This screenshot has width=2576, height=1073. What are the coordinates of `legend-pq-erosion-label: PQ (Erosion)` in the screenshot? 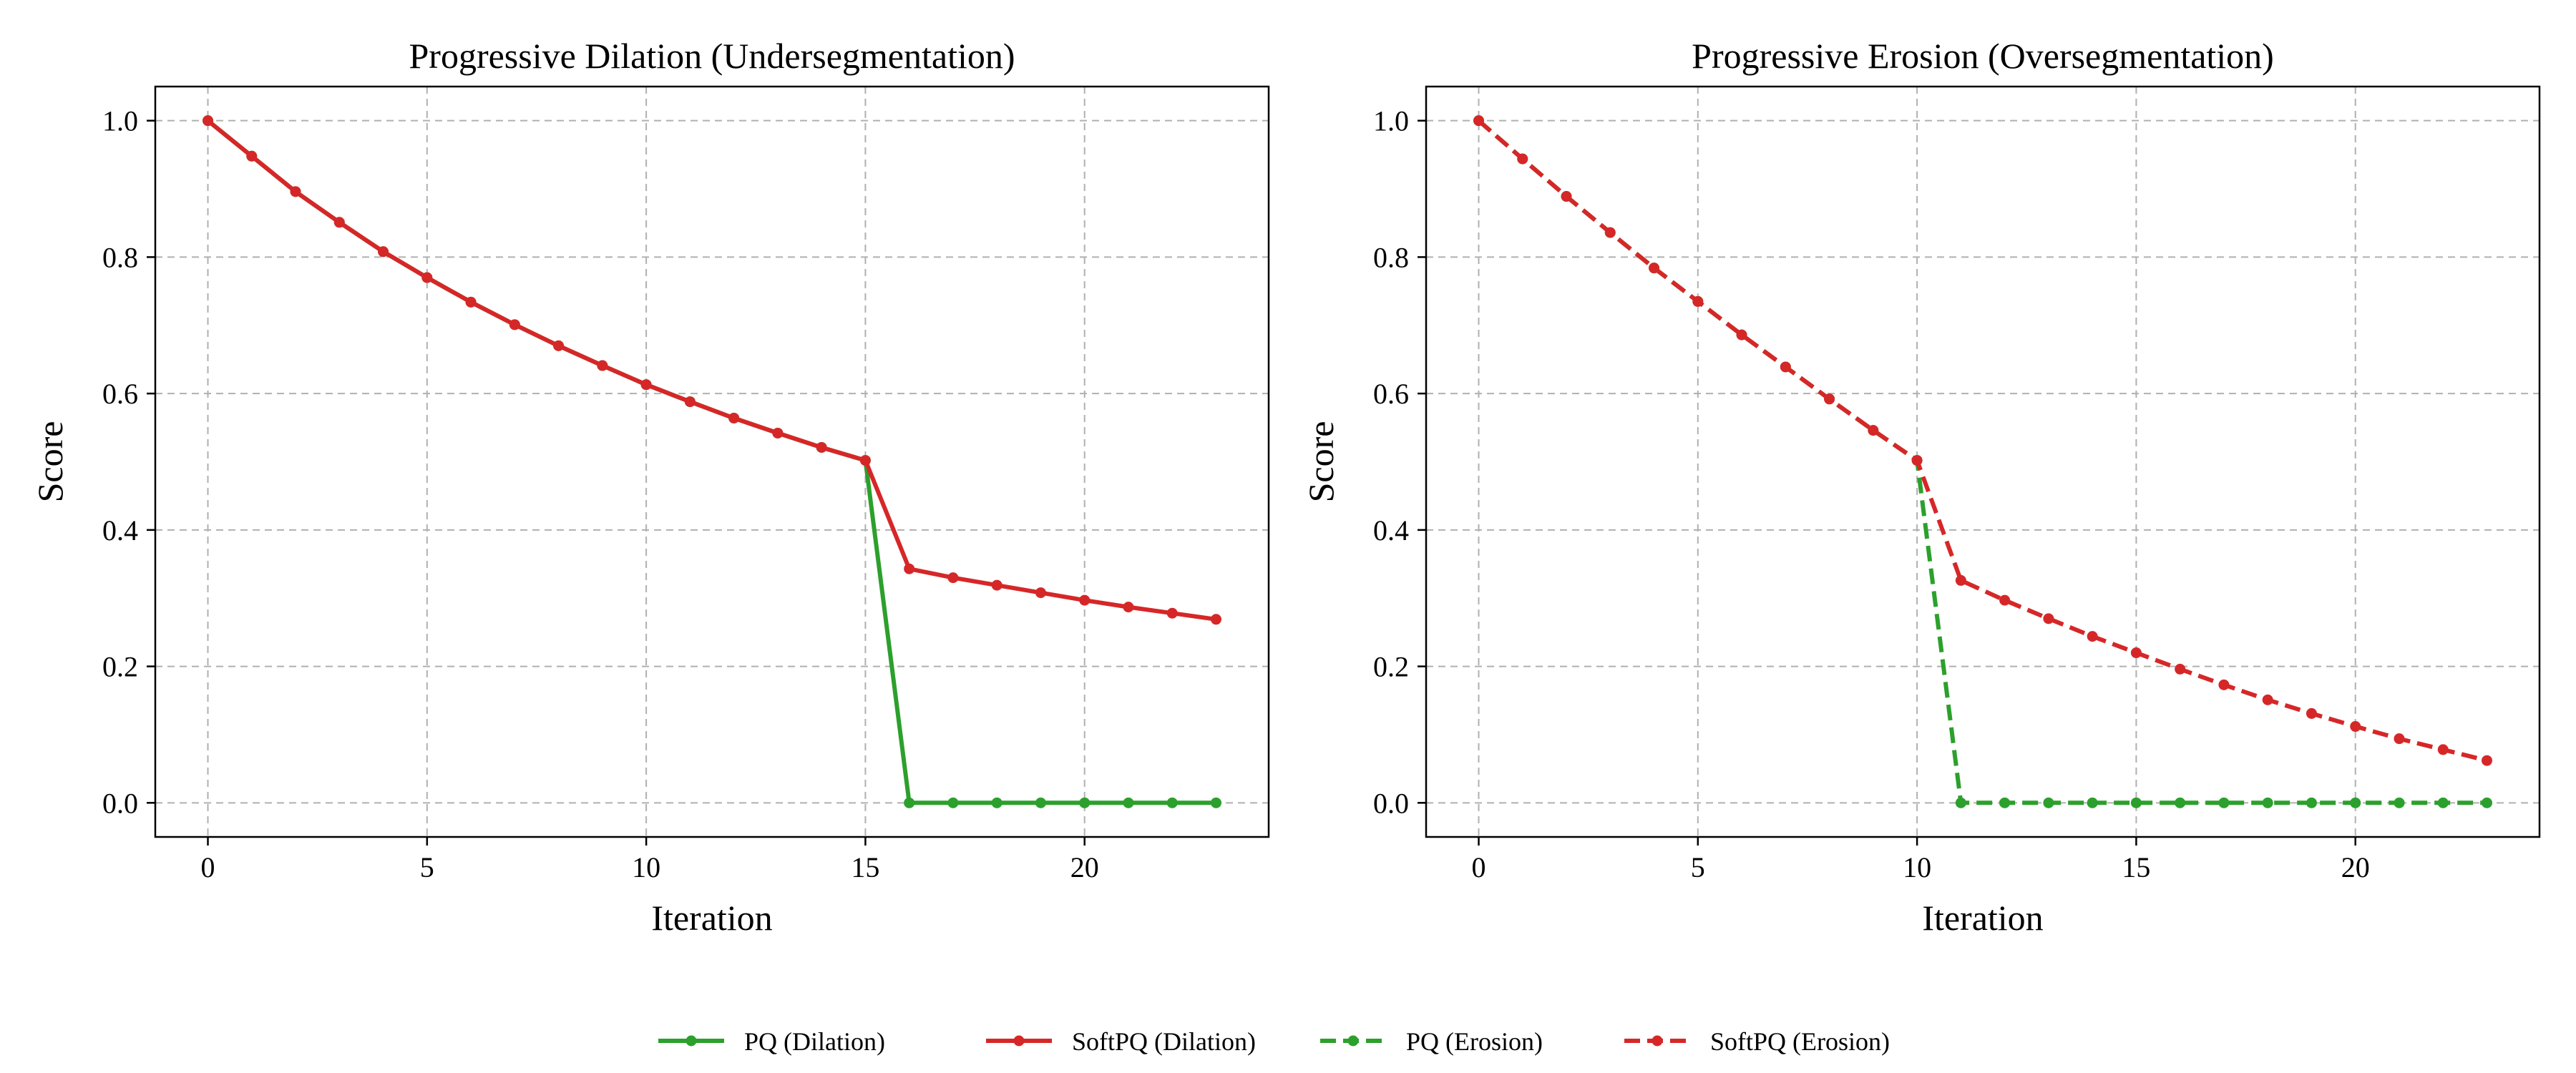 It's located at (1474, 1041).